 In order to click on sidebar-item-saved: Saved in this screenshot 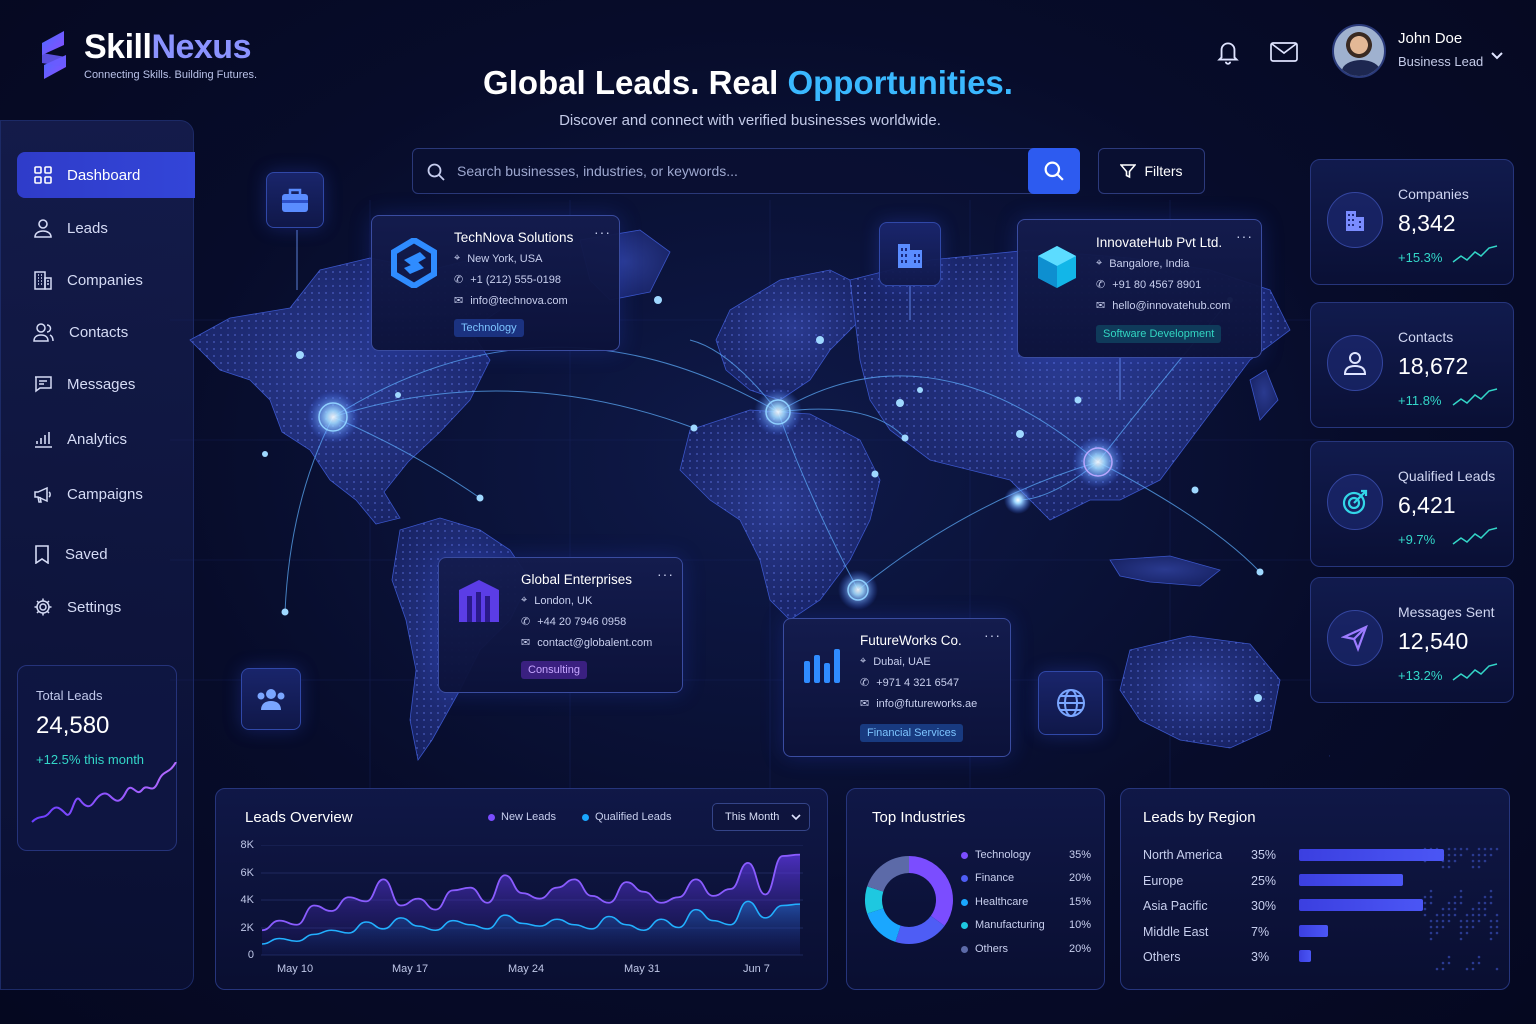, I will do `click(106, 554)`.